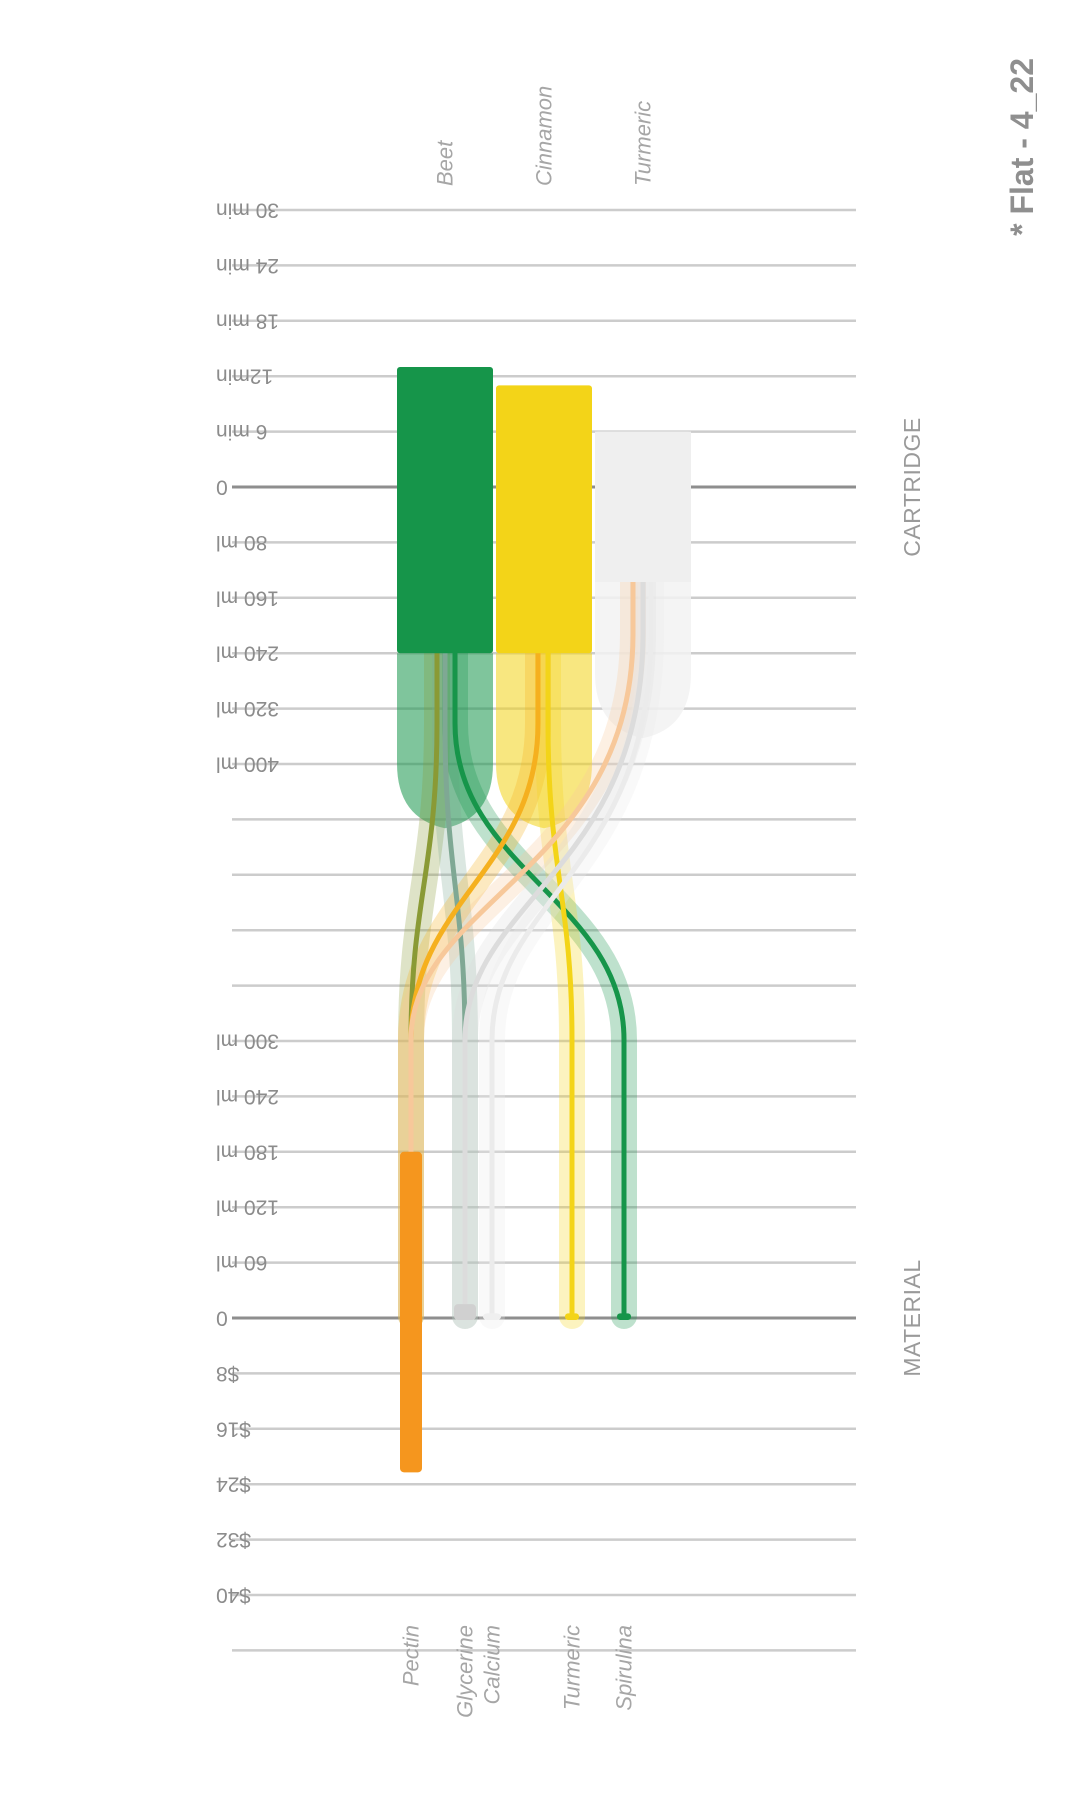  What do you see at coordinates (227, 1373) in the screenshot?
I see `tick-label: $8` at bounding box center [227, 1373].